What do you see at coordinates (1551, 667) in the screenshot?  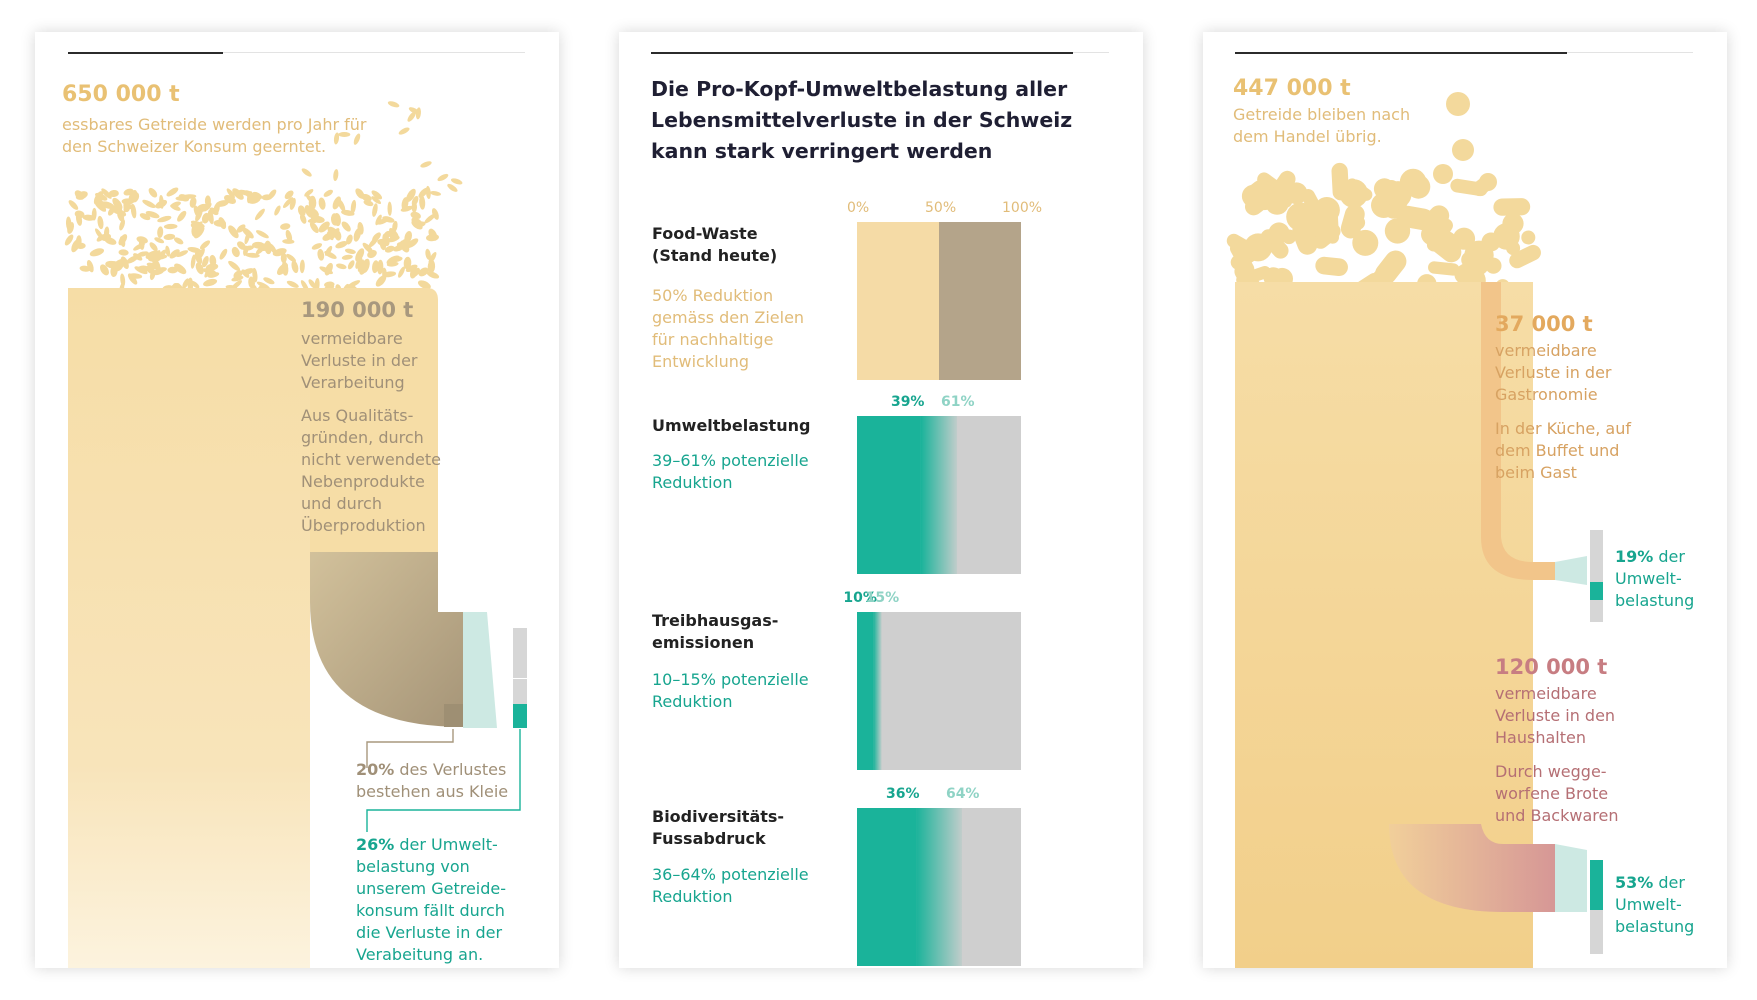 I see `household-amount: 120 000 t` at bounding box center [1551, 667].